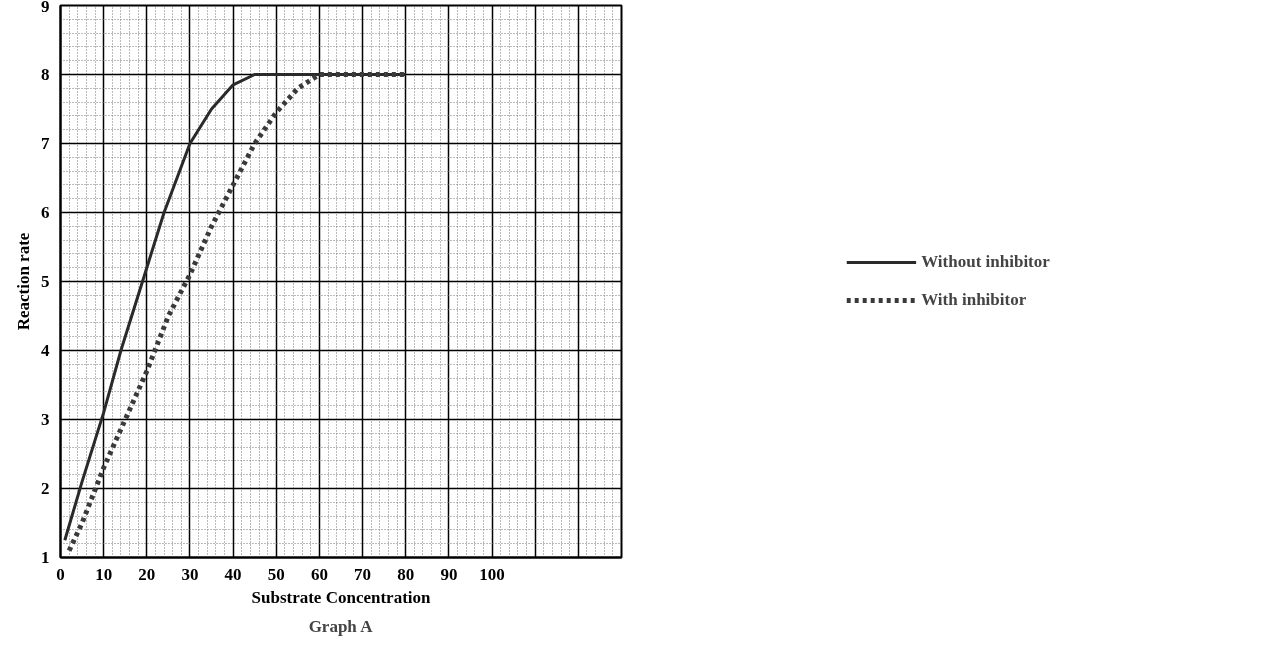 The image size is (1285, 647). What do you see at coordinates (363, 574) in the screenshot?
I see `x-tick-label: 70` at bounding box center [363, 574].